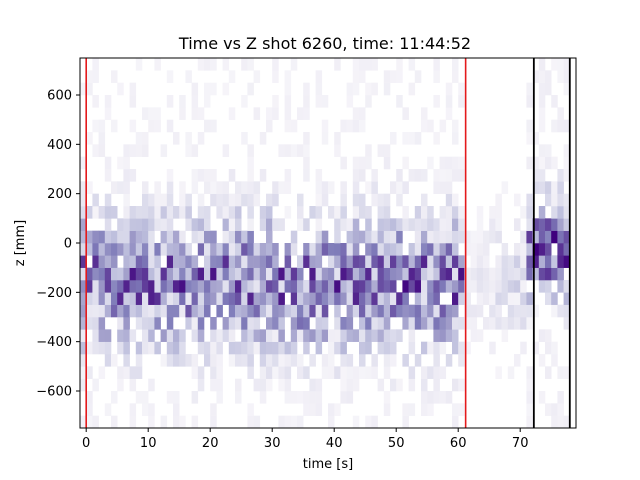  Describe the element at coordinates (59, 145) in the screenshot. I see `y-tick-label: 400` at that location.